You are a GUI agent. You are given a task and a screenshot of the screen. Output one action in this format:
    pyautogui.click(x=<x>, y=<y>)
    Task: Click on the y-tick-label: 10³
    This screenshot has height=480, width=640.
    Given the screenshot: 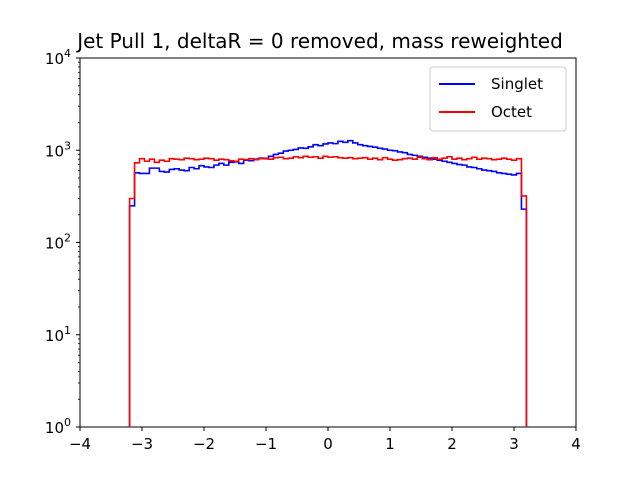 What is the action you would take?
    pyautogui.click(x=58, y=149)
    